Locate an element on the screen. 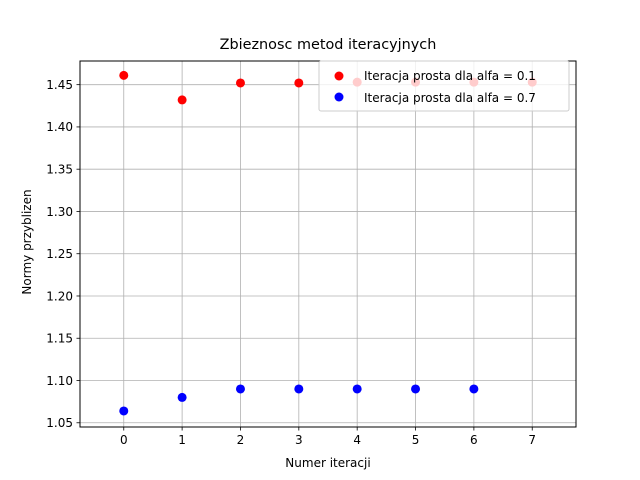  x-tick-label: 3 is located at coordinates (299, 440).